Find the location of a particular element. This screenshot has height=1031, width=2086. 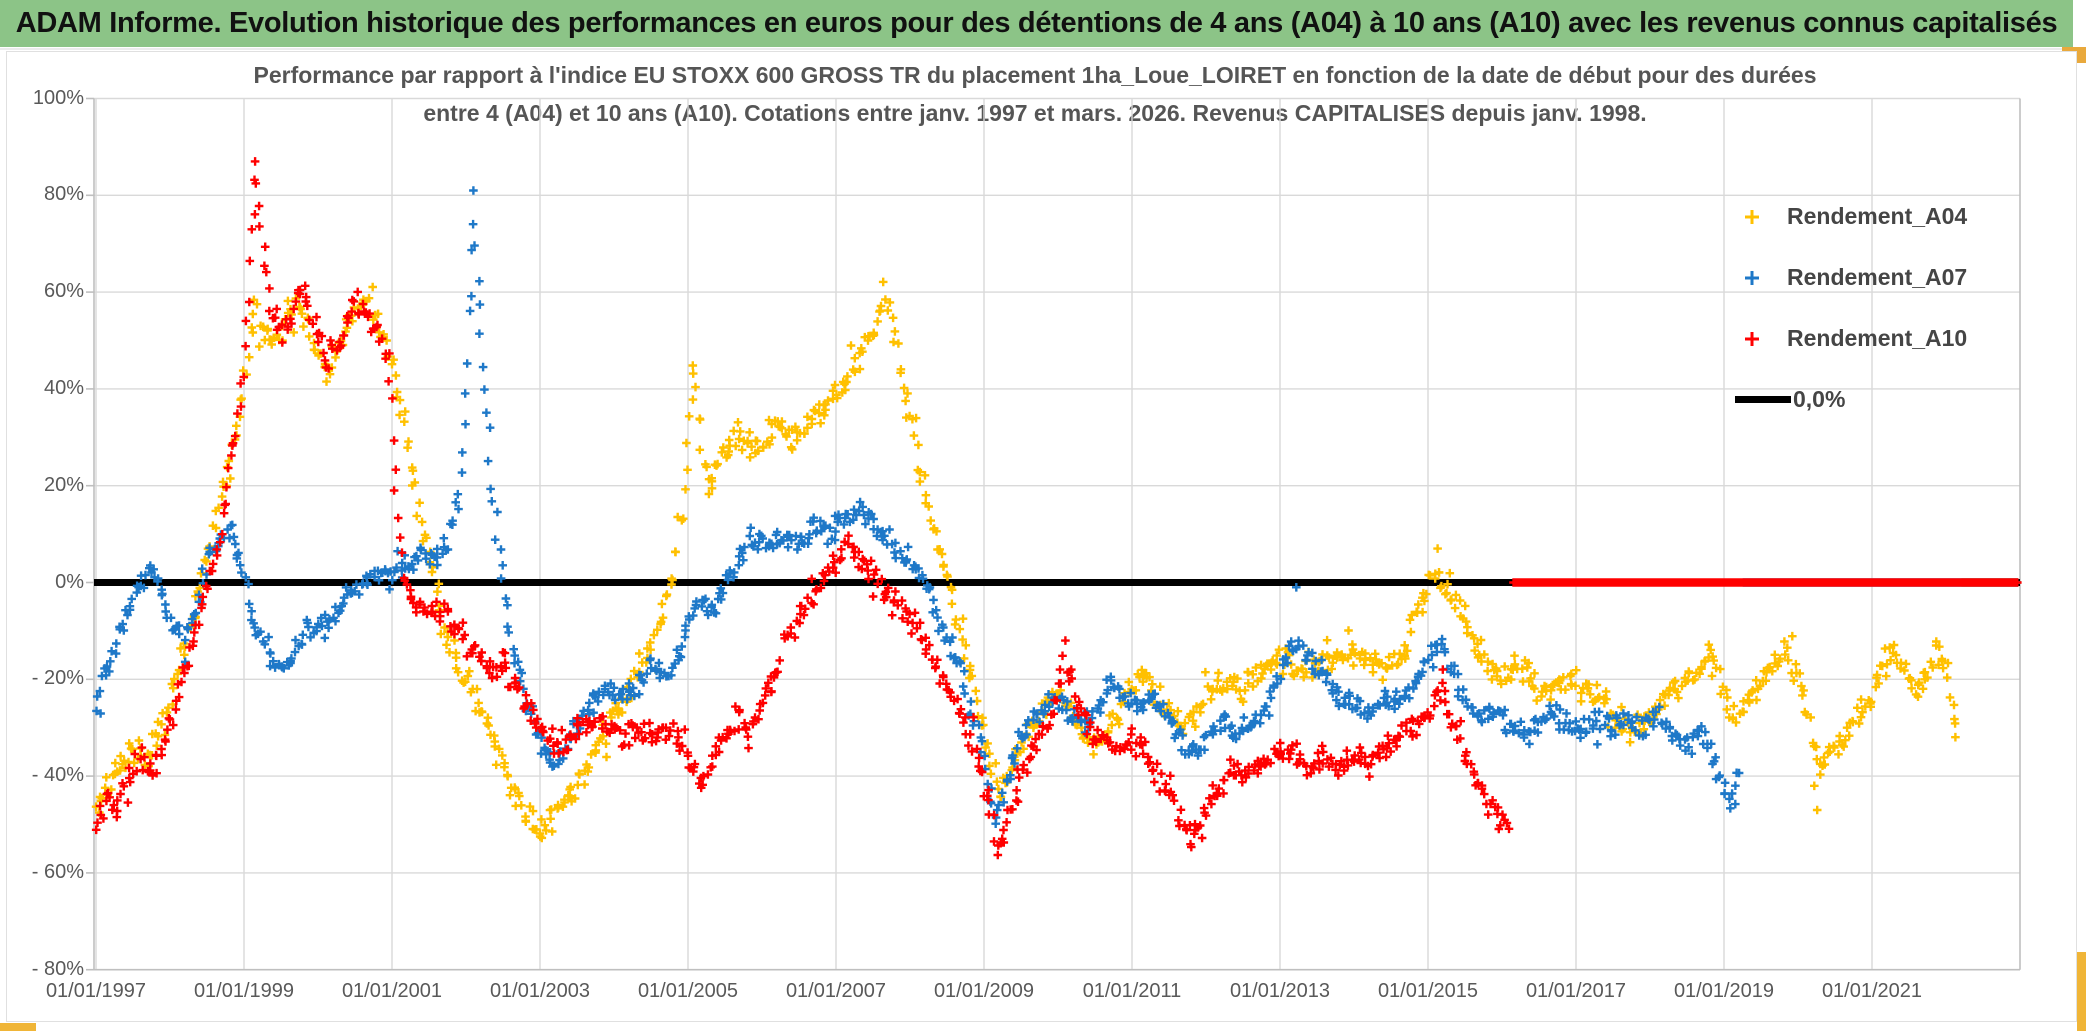

y-axis-tick-label: - 60% is located at coordinates (57, 871).